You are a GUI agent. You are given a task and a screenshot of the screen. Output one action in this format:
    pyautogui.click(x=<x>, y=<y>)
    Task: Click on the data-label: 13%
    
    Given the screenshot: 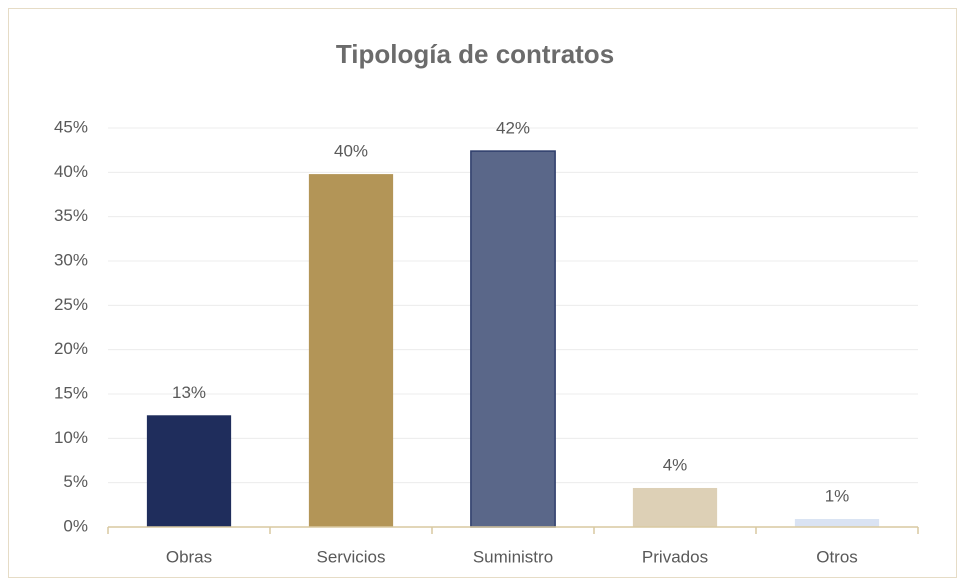 What is the action you would take?
    pyautogui.click(x=189, y=392)
    